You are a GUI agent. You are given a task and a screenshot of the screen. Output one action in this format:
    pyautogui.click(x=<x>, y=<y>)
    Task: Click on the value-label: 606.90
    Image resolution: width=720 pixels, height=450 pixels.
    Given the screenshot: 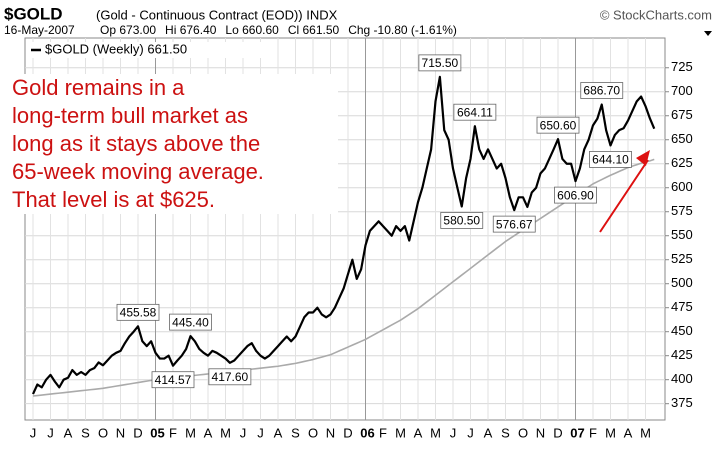 What is the action you would take?
    pyautogui.click(x=575, y=195)
    